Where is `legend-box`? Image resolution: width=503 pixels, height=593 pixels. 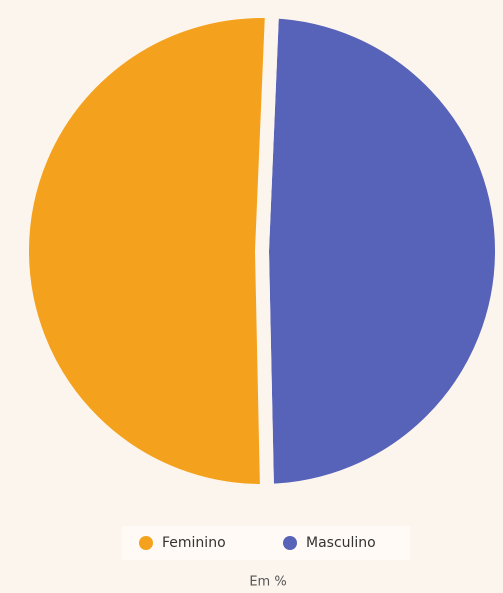
legend-box is located at coordinates (266, 543).